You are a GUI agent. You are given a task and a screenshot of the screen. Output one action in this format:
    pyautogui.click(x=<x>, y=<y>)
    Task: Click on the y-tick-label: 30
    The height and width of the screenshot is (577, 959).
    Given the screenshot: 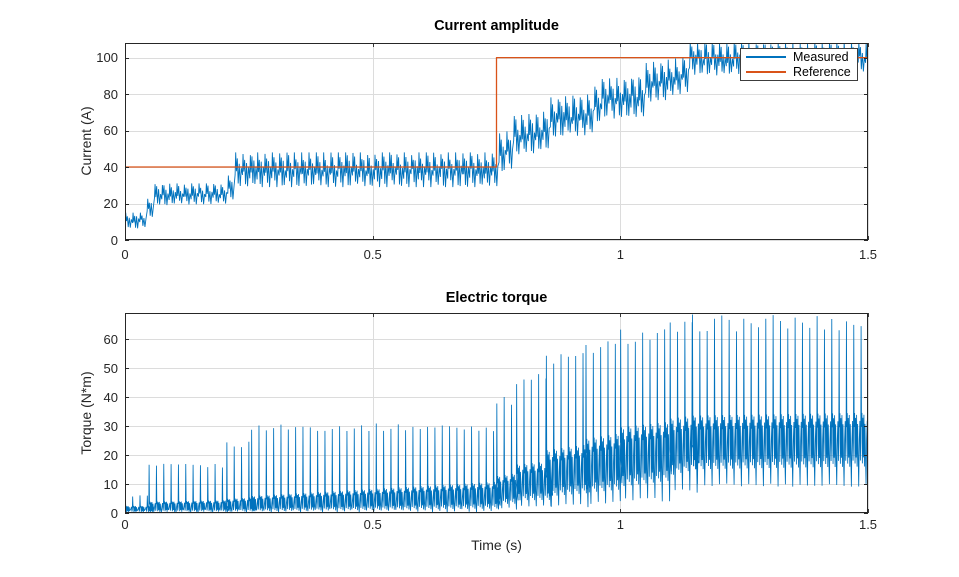 What is the action you would take?
    pyautogui.click(x=110, y=426)
    